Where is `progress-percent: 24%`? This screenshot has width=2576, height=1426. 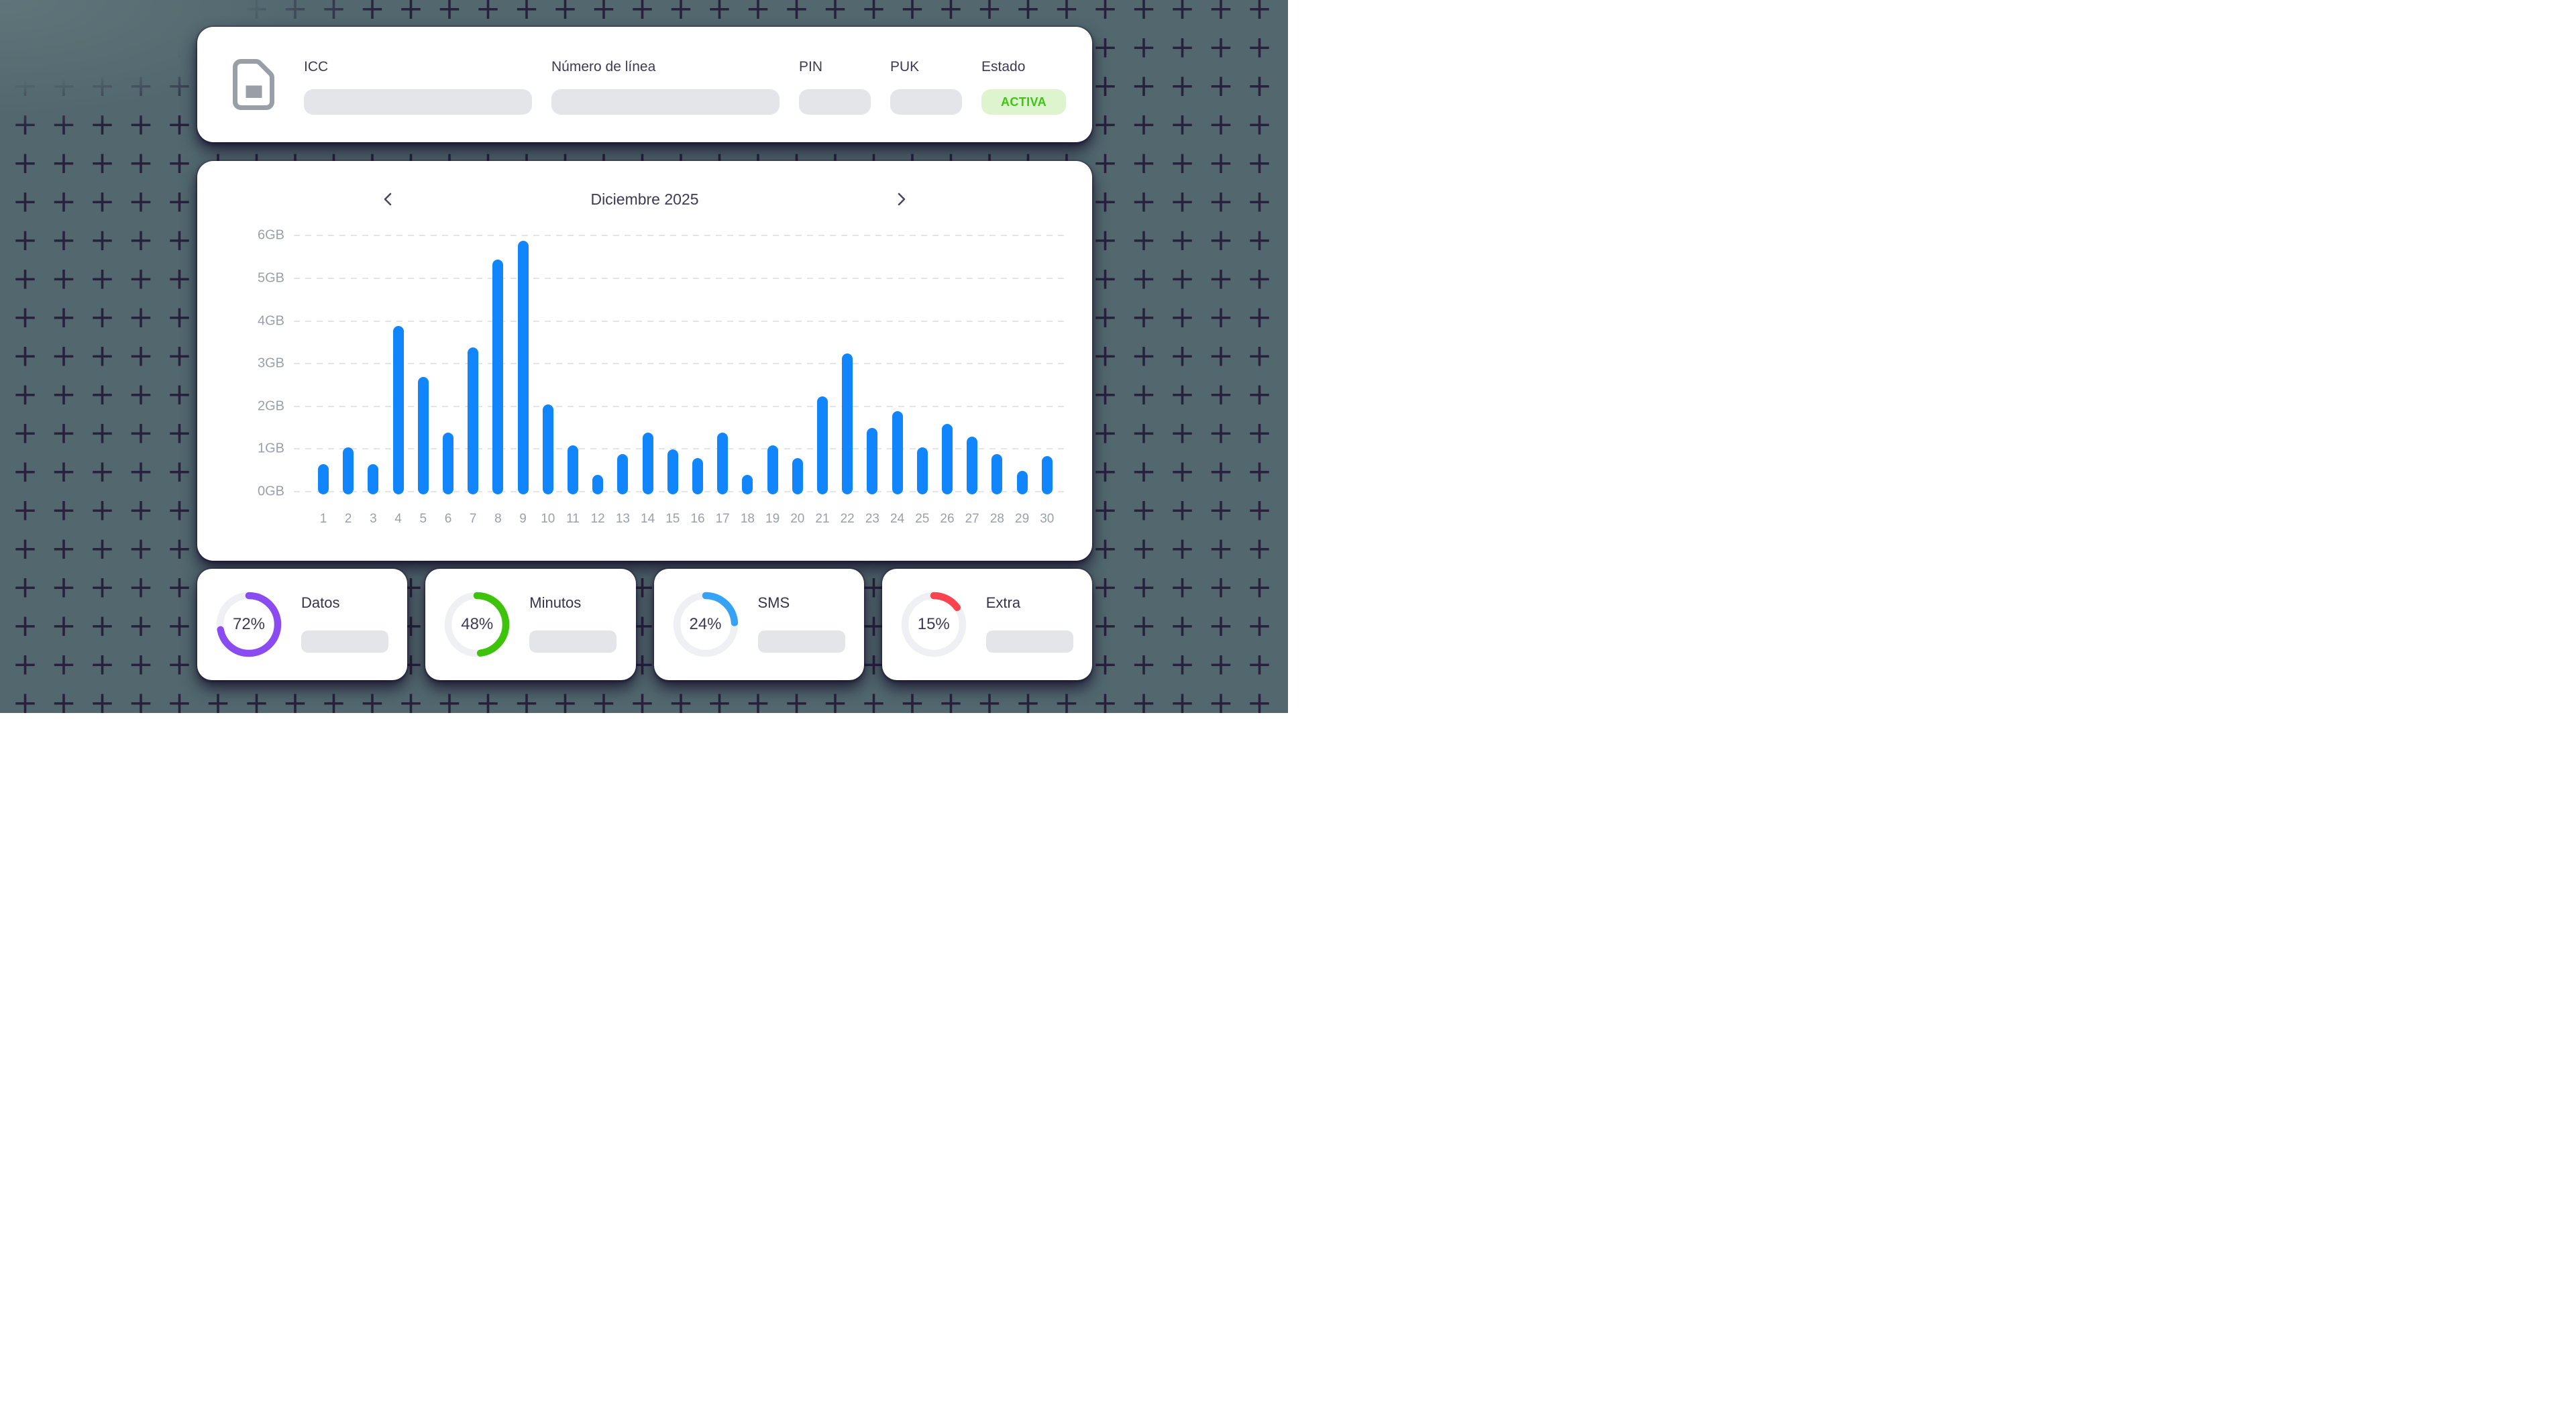
progress-percent: 24% is located at coordinates (705, 624).